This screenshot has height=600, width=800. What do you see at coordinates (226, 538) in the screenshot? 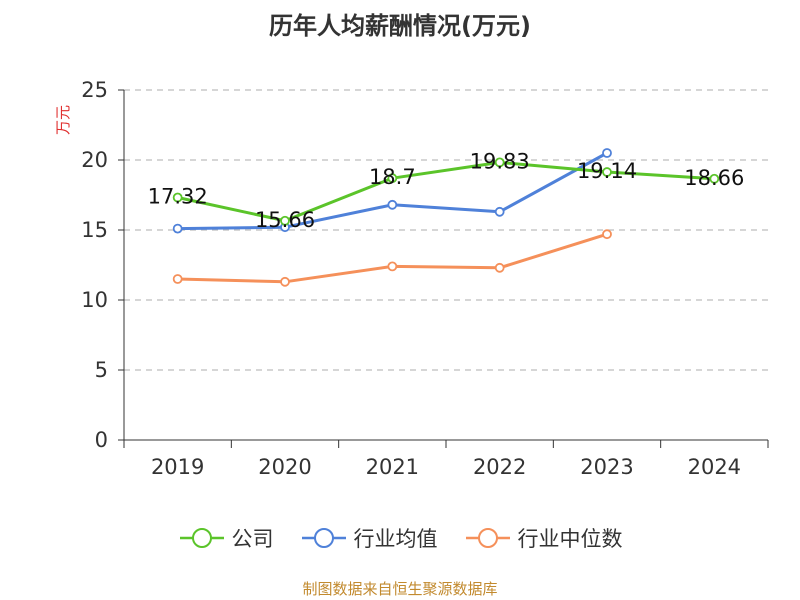
I see `legend-item: 公司` at bounding box center [226, 538].